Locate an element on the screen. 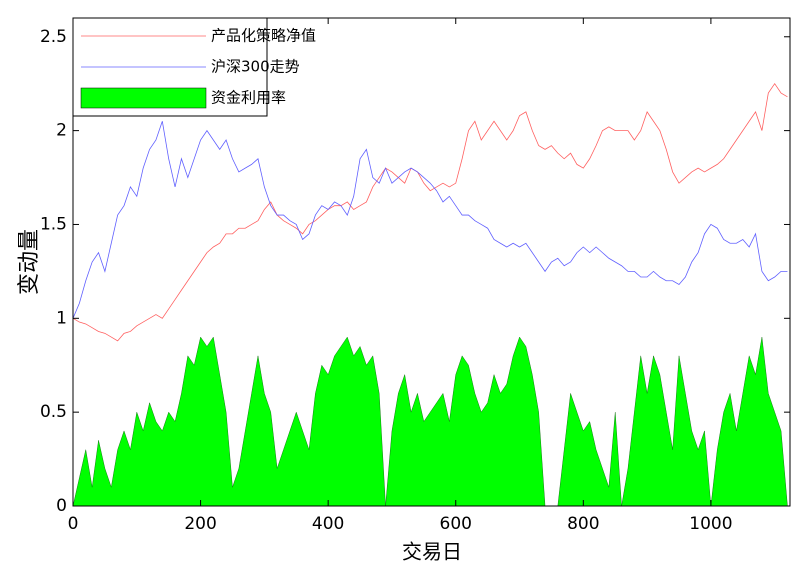  legend-label: 产品化策略净值 is located at coordinates (263, 36).